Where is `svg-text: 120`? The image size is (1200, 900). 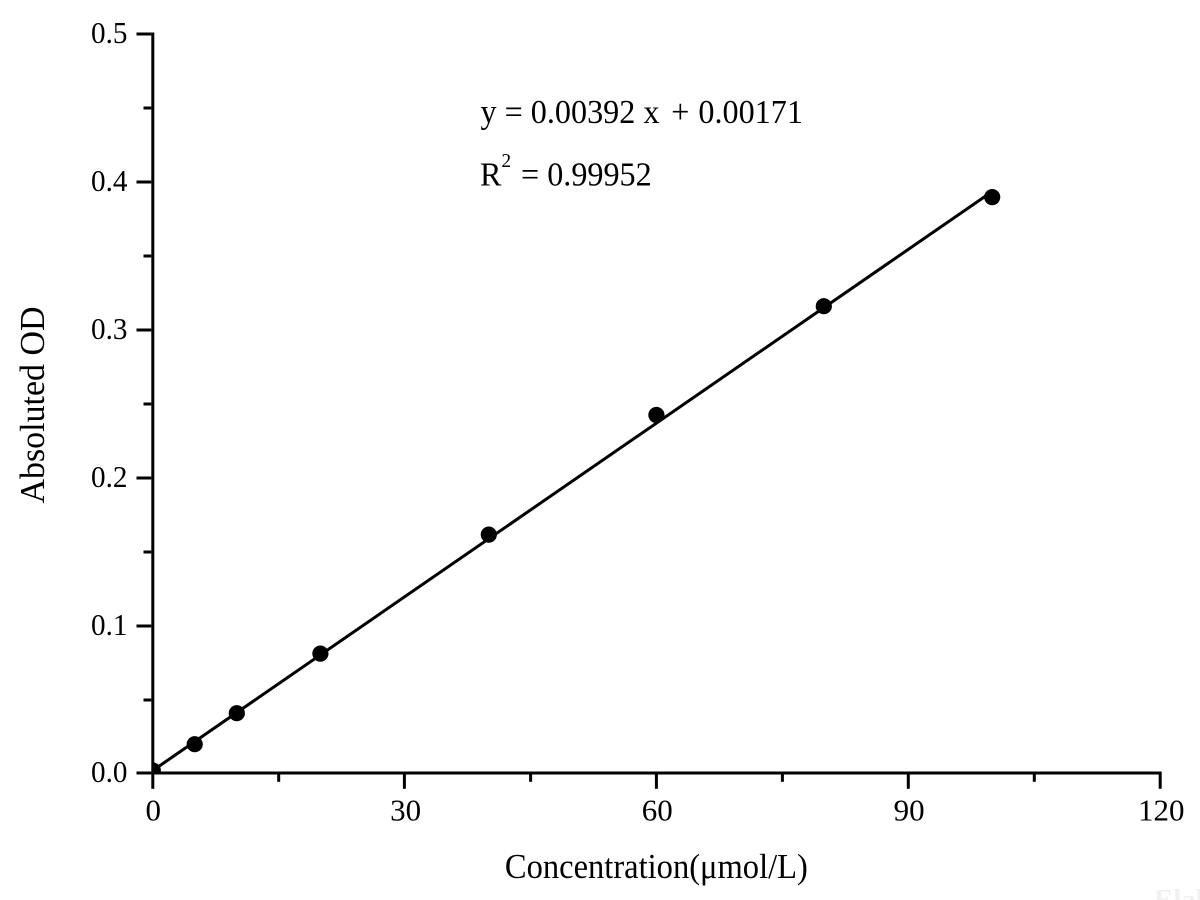
svg-text: 120 is located at coordinates (1161, 810).